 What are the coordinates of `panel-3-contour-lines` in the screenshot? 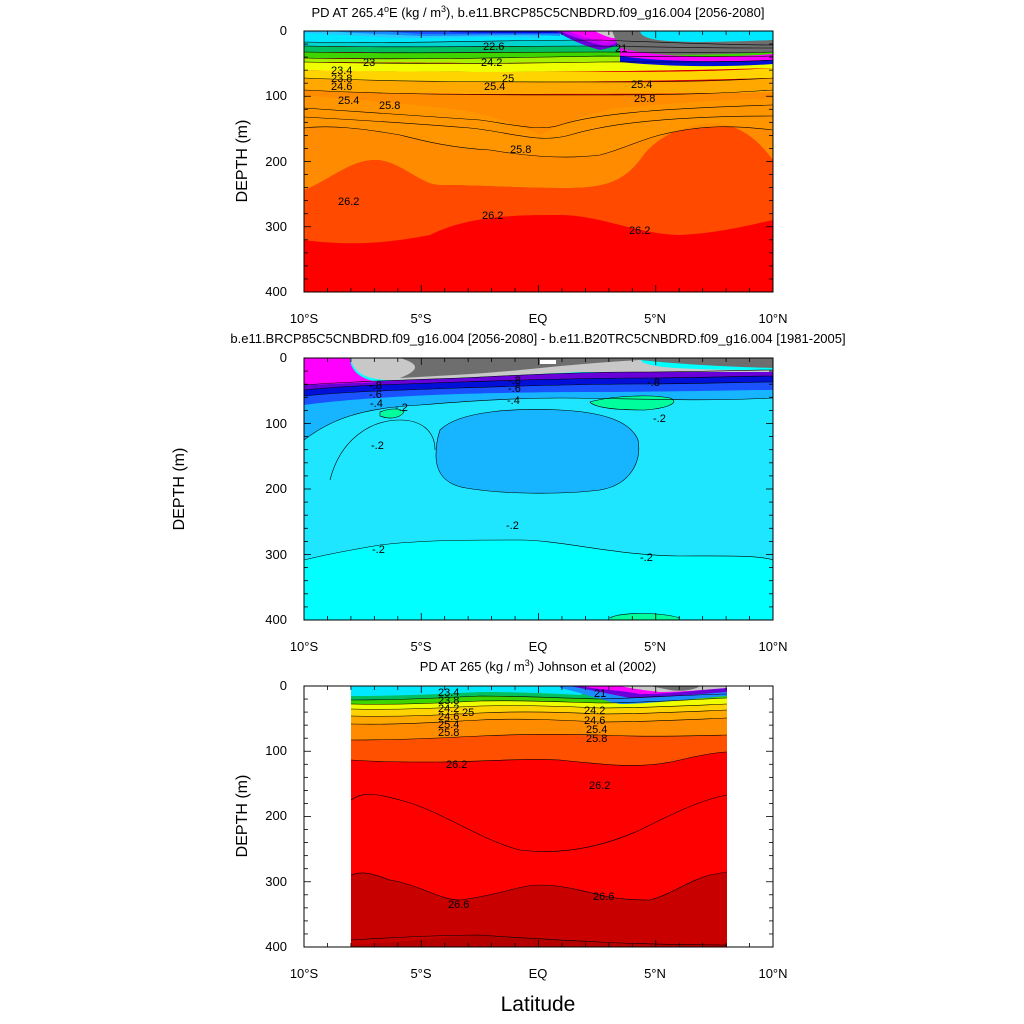 It's located at (539, 819).